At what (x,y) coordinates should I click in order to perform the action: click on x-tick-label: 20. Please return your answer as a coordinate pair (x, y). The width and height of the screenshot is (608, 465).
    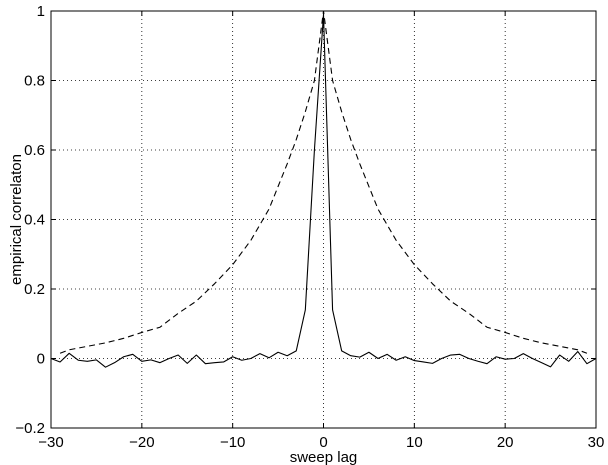
    Looking at the image, I should click on (505, 442).